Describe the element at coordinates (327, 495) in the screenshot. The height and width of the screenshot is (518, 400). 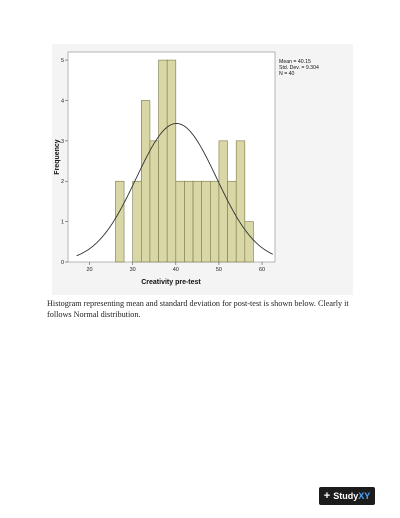
I see `plus-icon: +` at that location.